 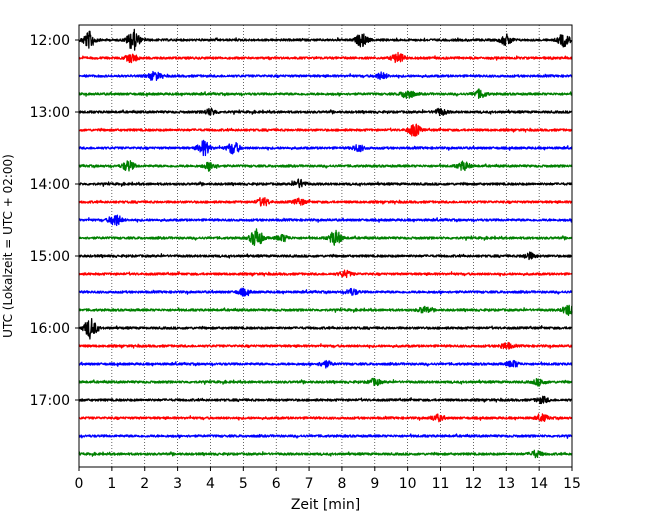 I want to click on x-tick-label: 12, so click(x=473, y=484).